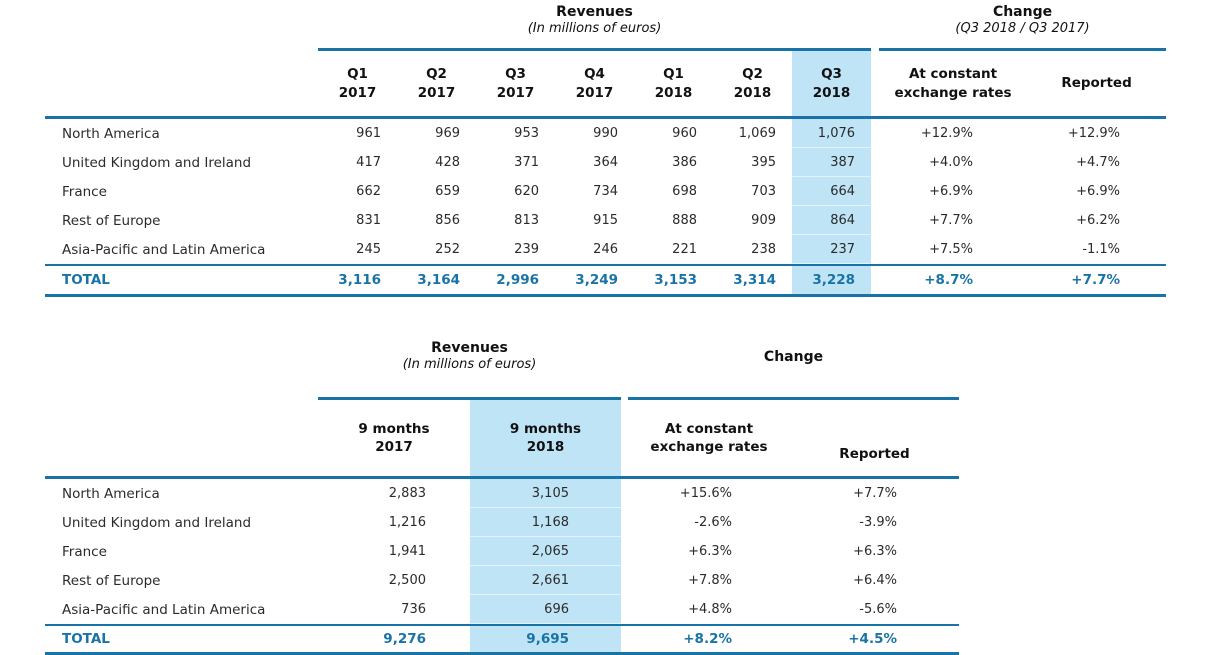 The width and height of the screenshot is (1214, 655). Describe the element at coordinates (709, 639) in the screenshot. I see `total-change-constant-cell: +8.2%` at that location.